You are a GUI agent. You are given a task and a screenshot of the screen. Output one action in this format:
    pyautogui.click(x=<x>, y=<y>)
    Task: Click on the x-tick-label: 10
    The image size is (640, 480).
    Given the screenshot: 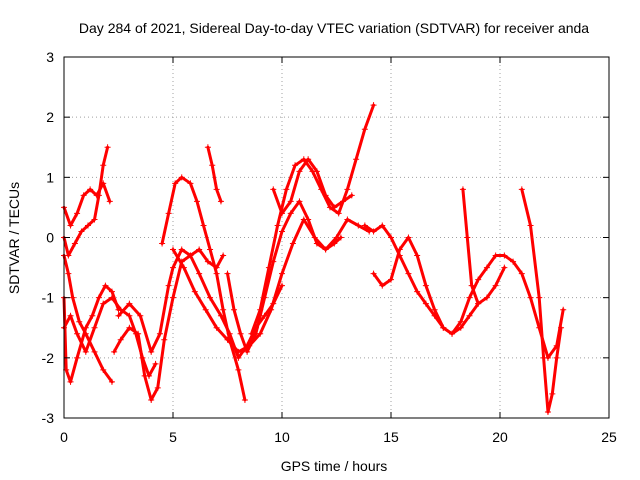 What is the action you would take?
    pyautogui.click(x=282, y=437)
    